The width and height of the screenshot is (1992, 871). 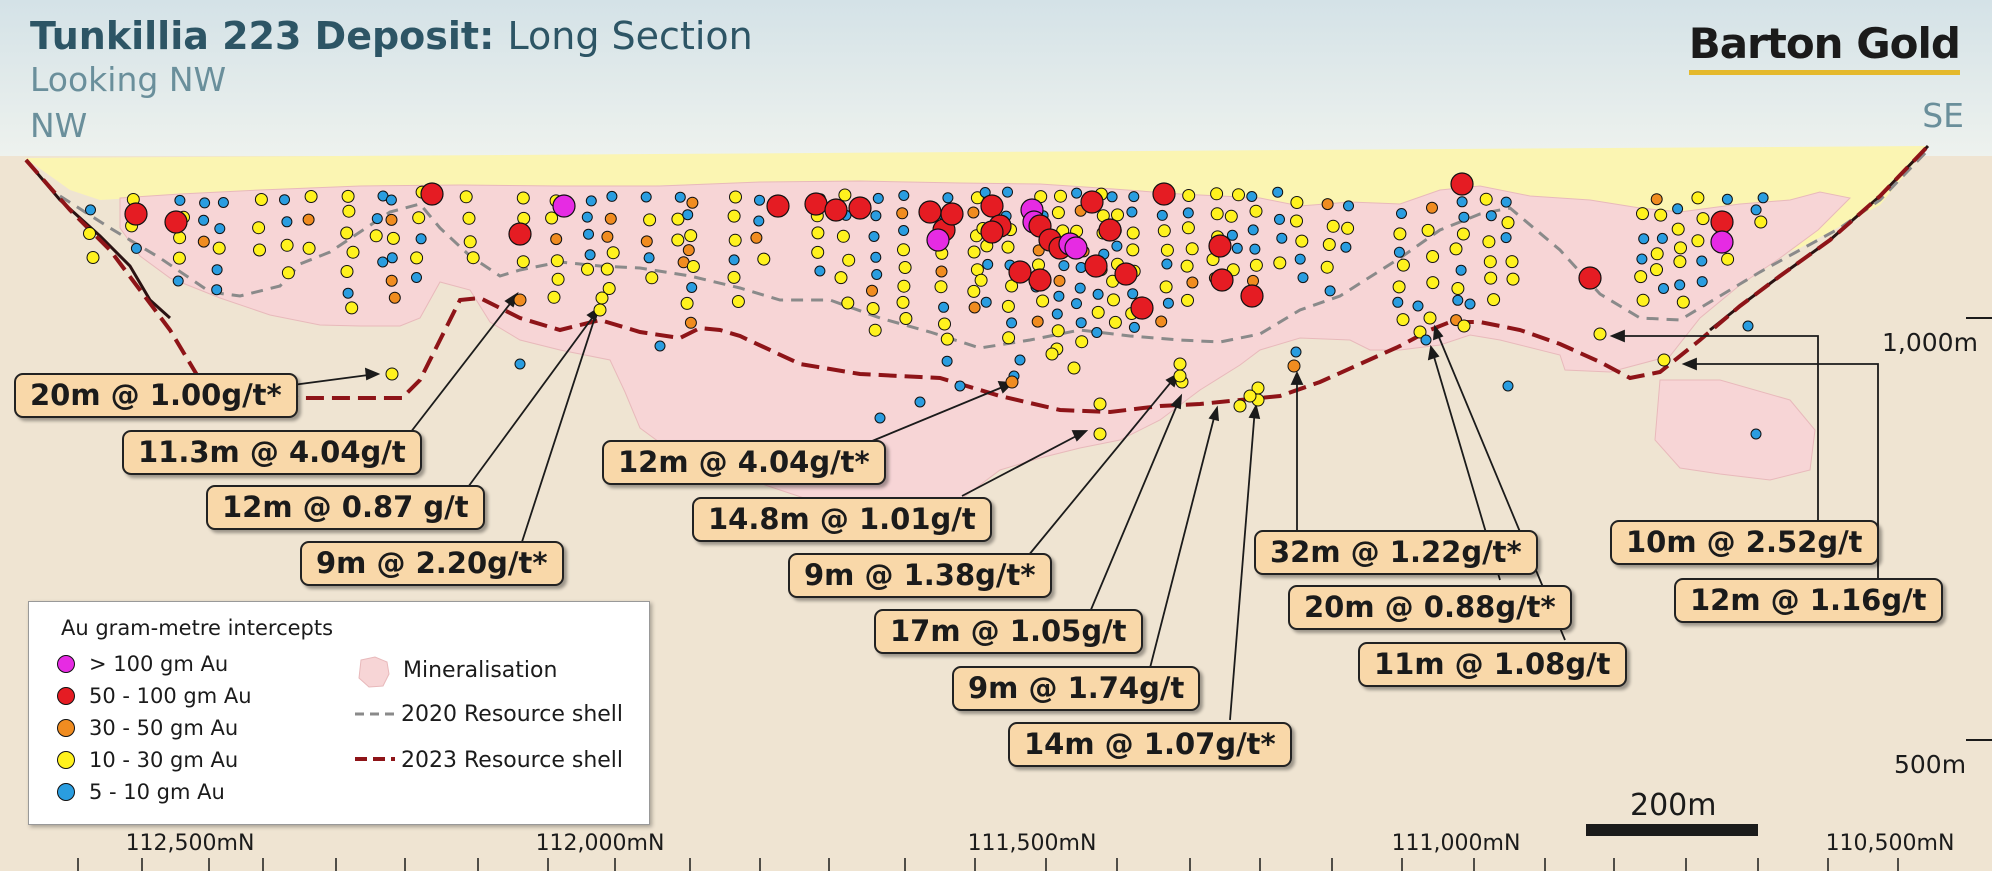 I want to click on intercept-dot-gt100, so click(x=1076, y=248).